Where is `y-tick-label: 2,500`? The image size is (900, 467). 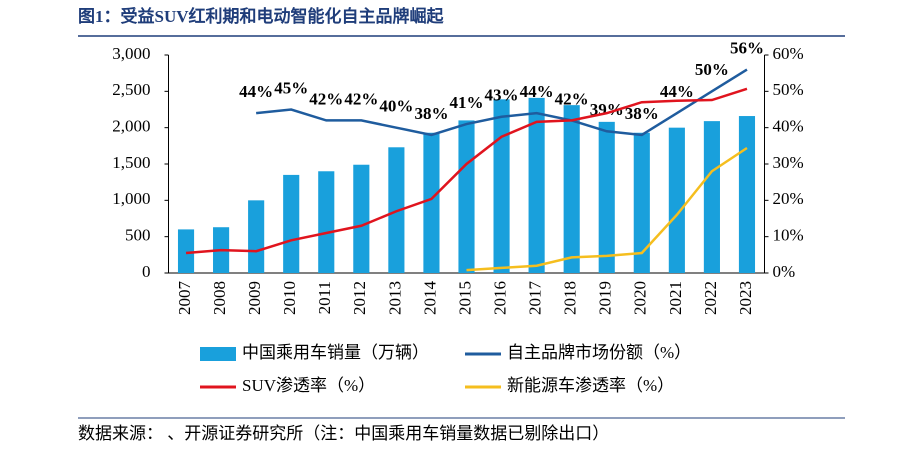 y-tick-label: 2,500 is located at coordinates (131, 89).